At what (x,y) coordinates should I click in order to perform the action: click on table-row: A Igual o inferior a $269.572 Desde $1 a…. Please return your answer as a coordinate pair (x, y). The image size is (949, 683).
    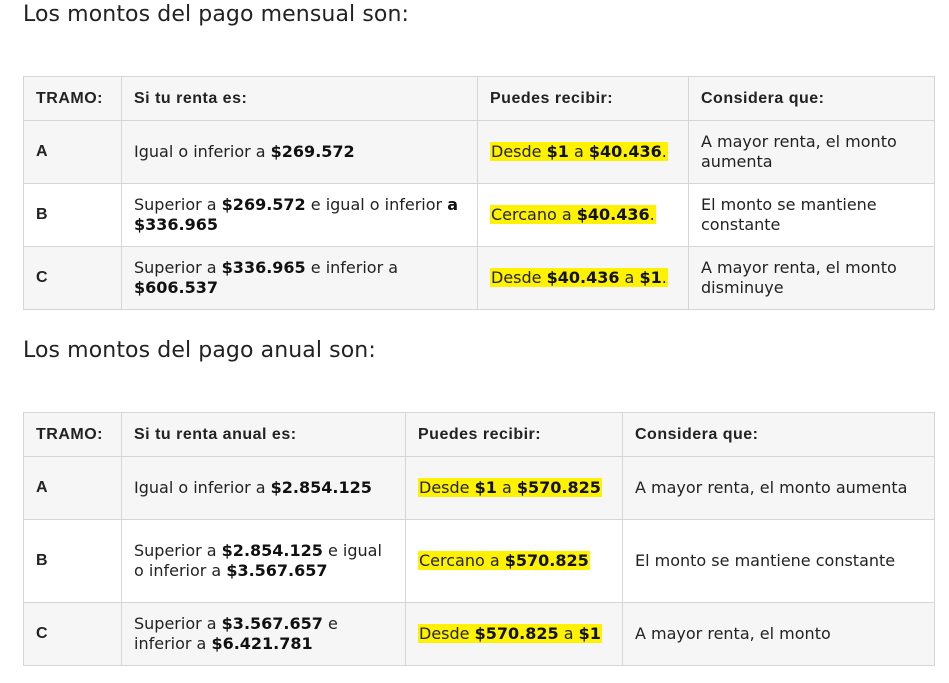
    Looking at the image, I should click on (479, 152).